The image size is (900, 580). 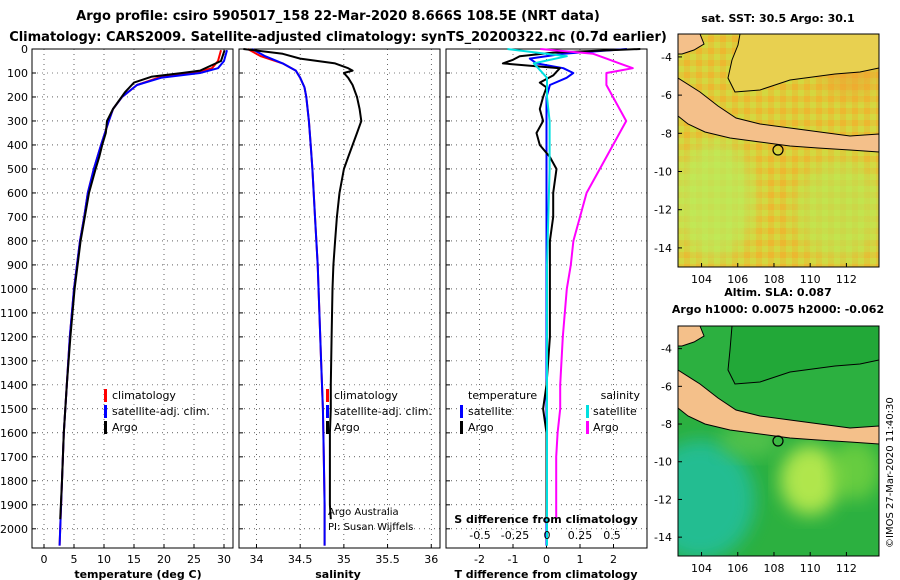 I want to click on legend-climatology-swatch, so click(x=105, y=395).